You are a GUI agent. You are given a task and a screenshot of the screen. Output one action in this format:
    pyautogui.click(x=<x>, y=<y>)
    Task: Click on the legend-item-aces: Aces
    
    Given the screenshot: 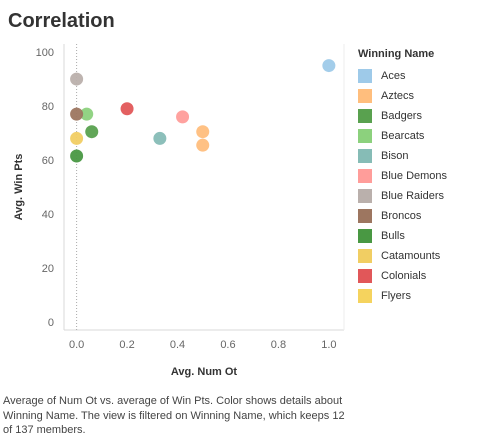 What is the action you would take?
    pyautogui.click(x=402, y=76)
    